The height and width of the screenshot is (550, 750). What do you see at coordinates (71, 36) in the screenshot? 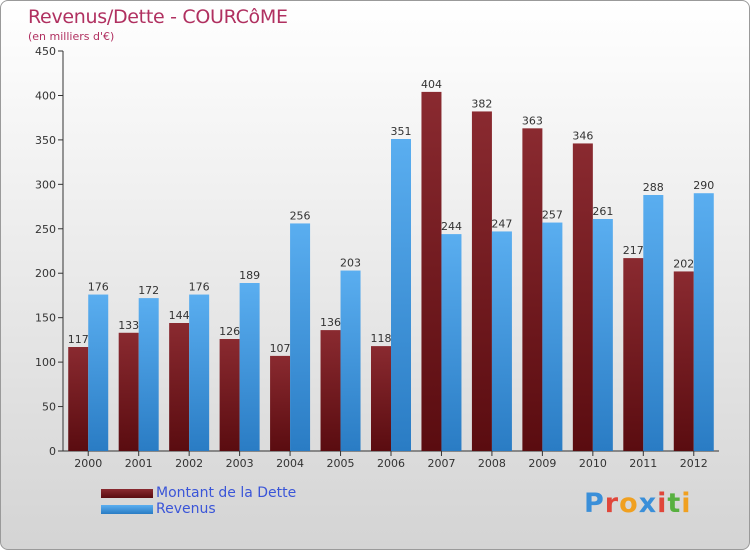
I see `chart-subtitle: (en milliers d'€)` at bounding box center [71, 36].